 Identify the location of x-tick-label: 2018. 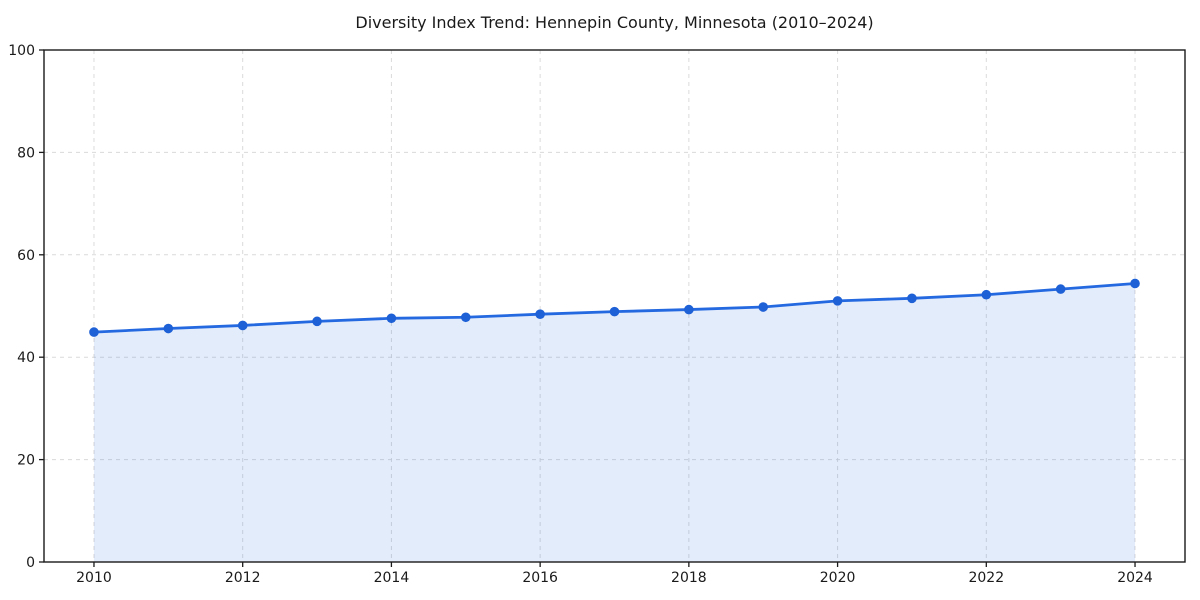
(689, 578).